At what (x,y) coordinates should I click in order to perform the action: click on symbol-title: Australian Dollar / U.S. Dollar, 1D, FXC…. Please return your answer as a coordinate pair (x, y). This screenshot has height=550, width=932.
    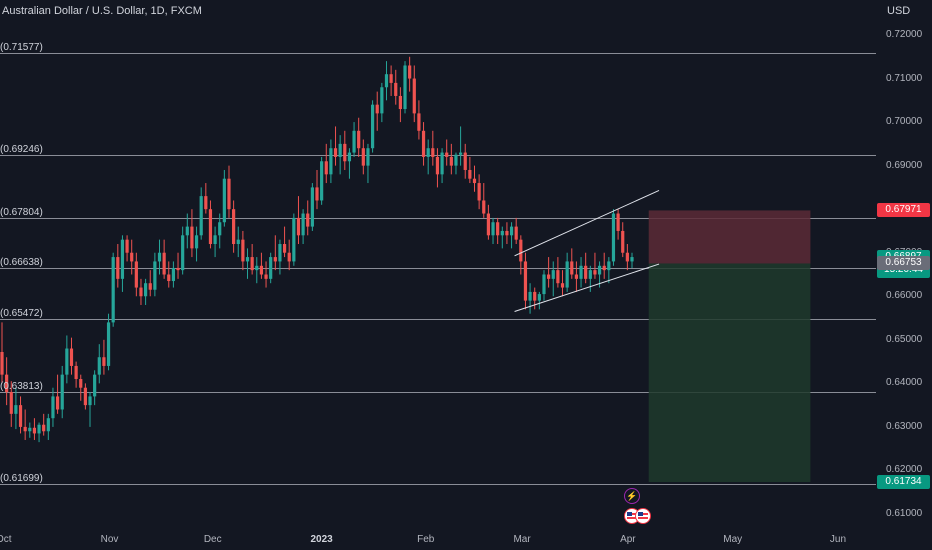
    Looking at the image, I should click on (102, 11).